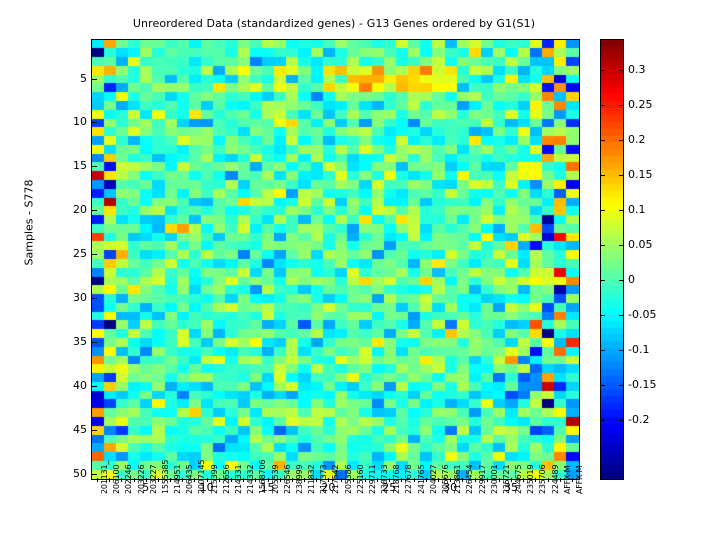  I want to click on y-axis-tick-label: 10, so click(80, 122).